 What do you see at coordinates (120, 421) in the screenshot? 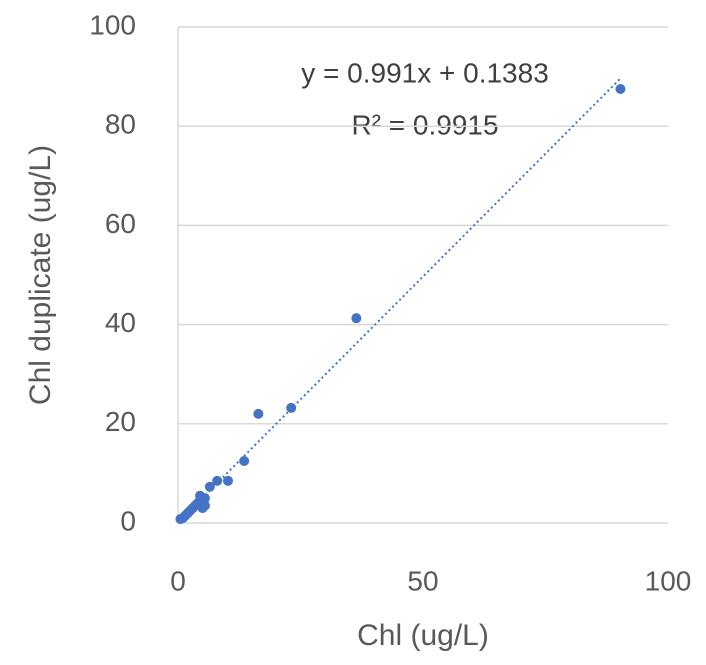
I see `y-tick-label: 20` at bounding box center [120, 421].